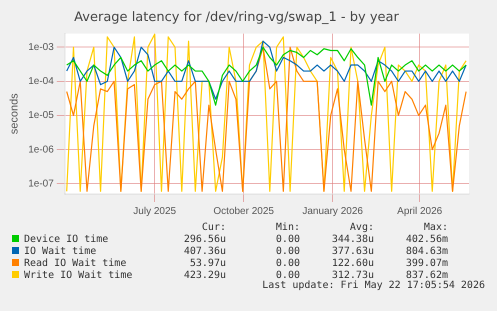  What do you see at coordinates (66, 239) in the screenshot?
I see `legend-label: Device IO time` at bounding box center [66, 239].